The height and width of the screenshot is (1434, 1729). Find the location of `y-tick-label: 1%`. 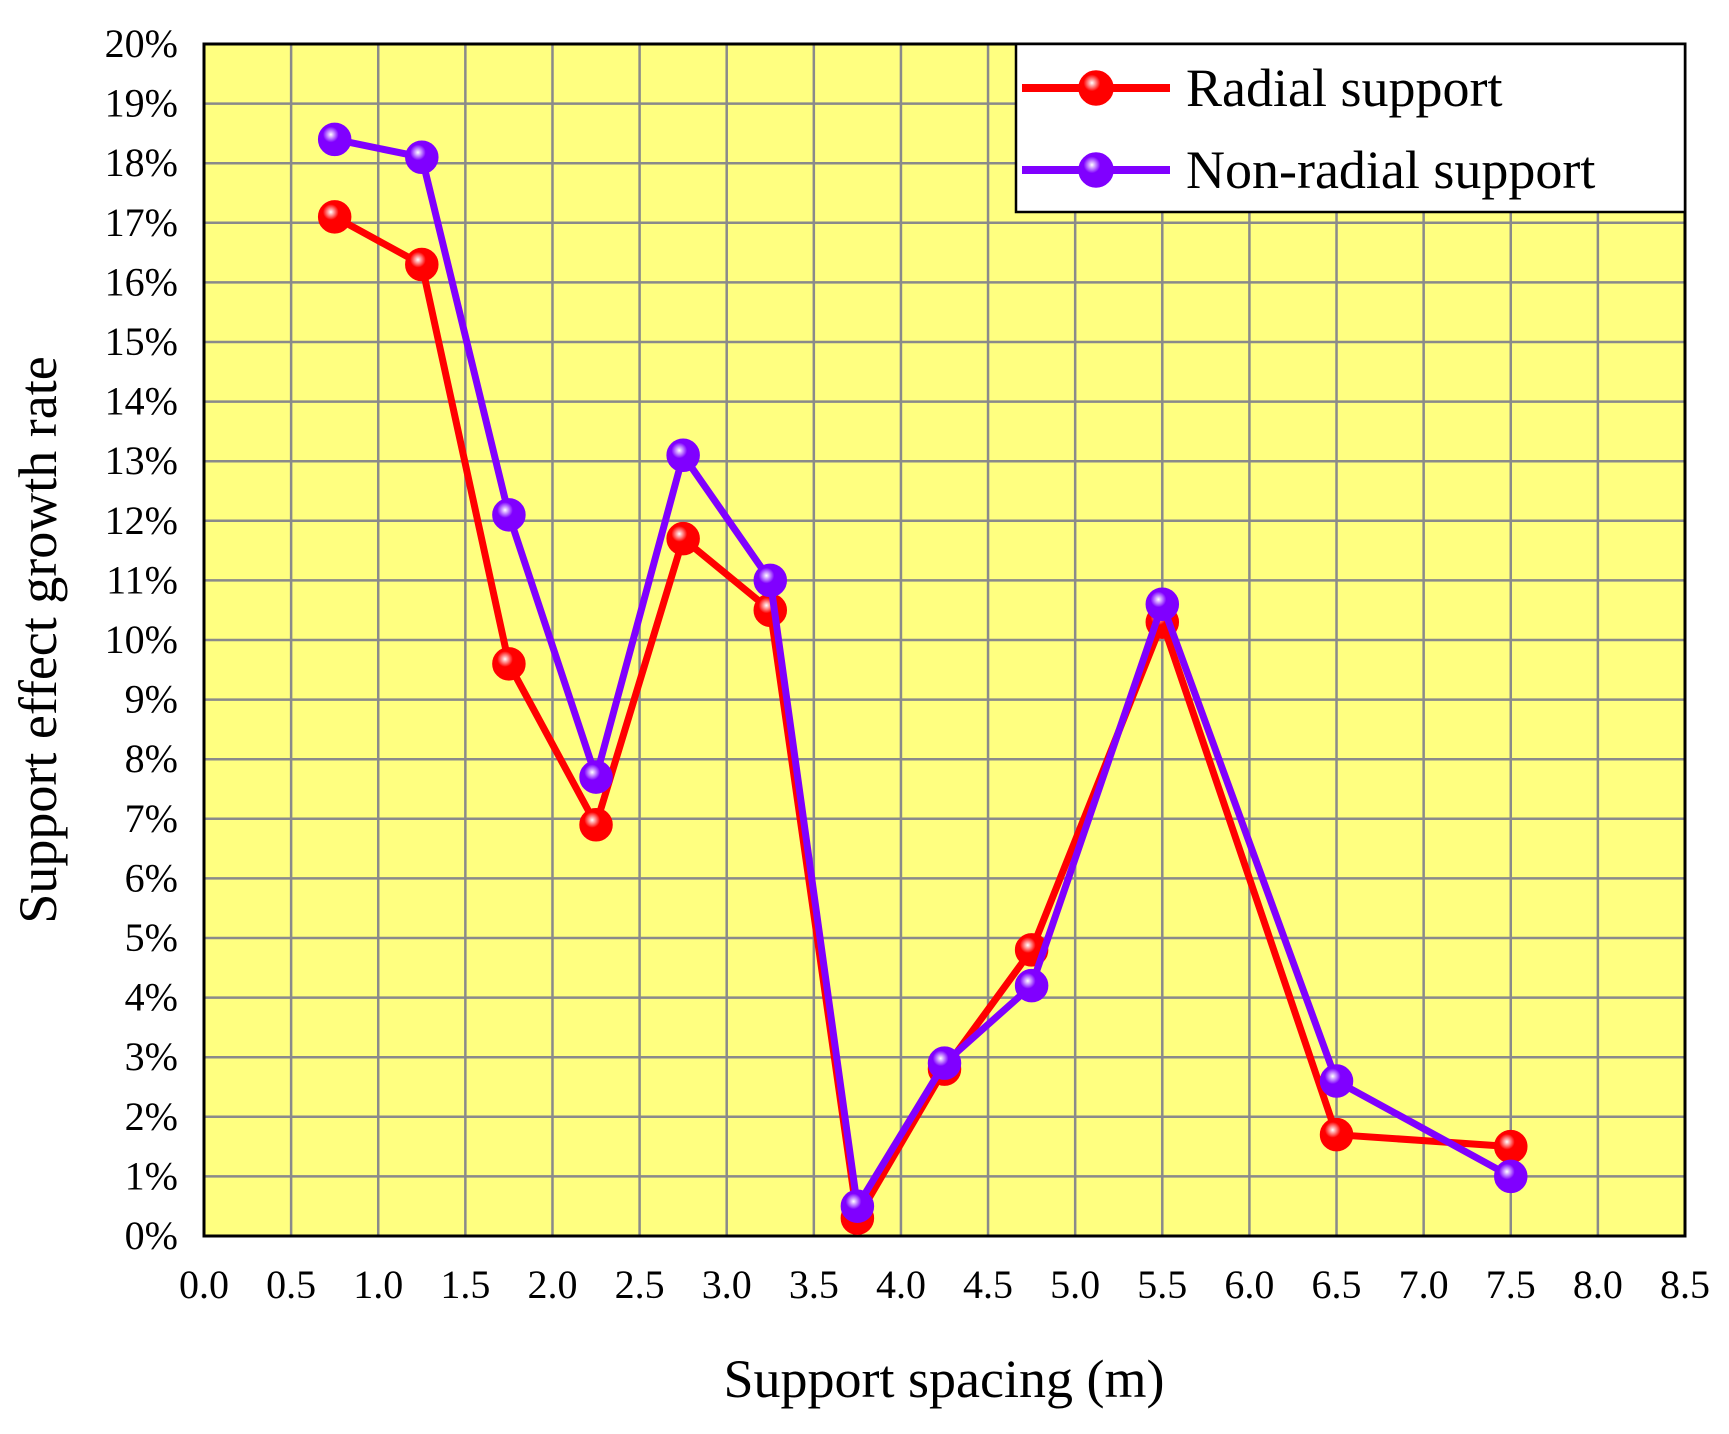

y-tick-label: 1% is located at coordinates (151, 1175).